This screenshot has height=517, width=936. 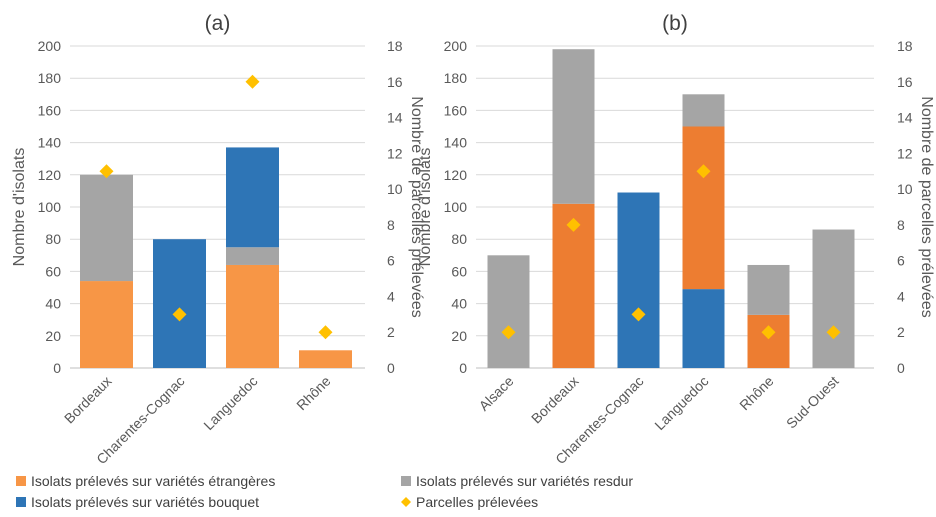 What do you see at coordinates (21, 502) in the screenshot?
I see `legend-swatch-bouquet` at bounding box center [21, 502].